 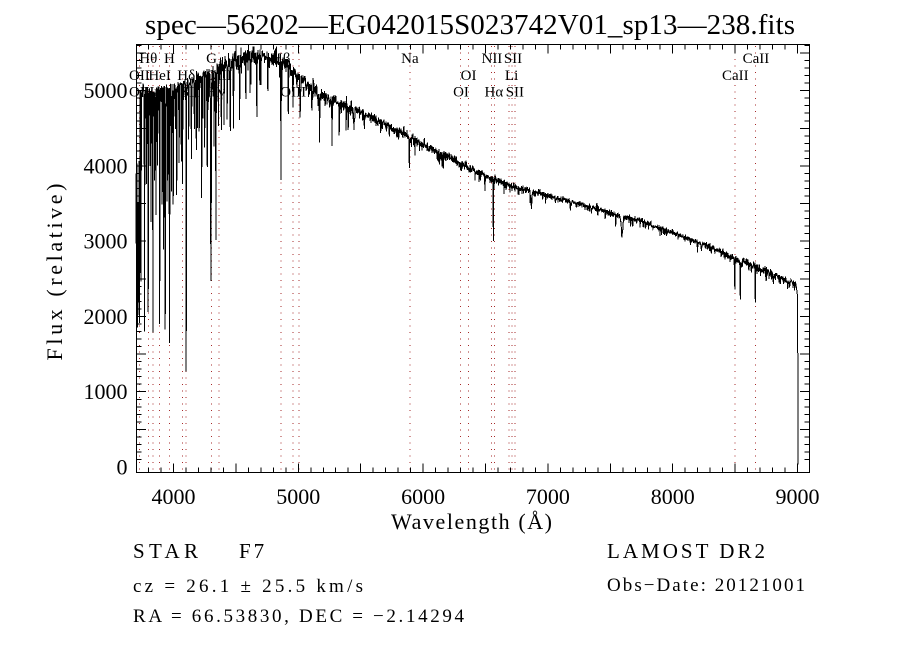 I want to click on svg-text: 7000, so click(x=548, y=496).